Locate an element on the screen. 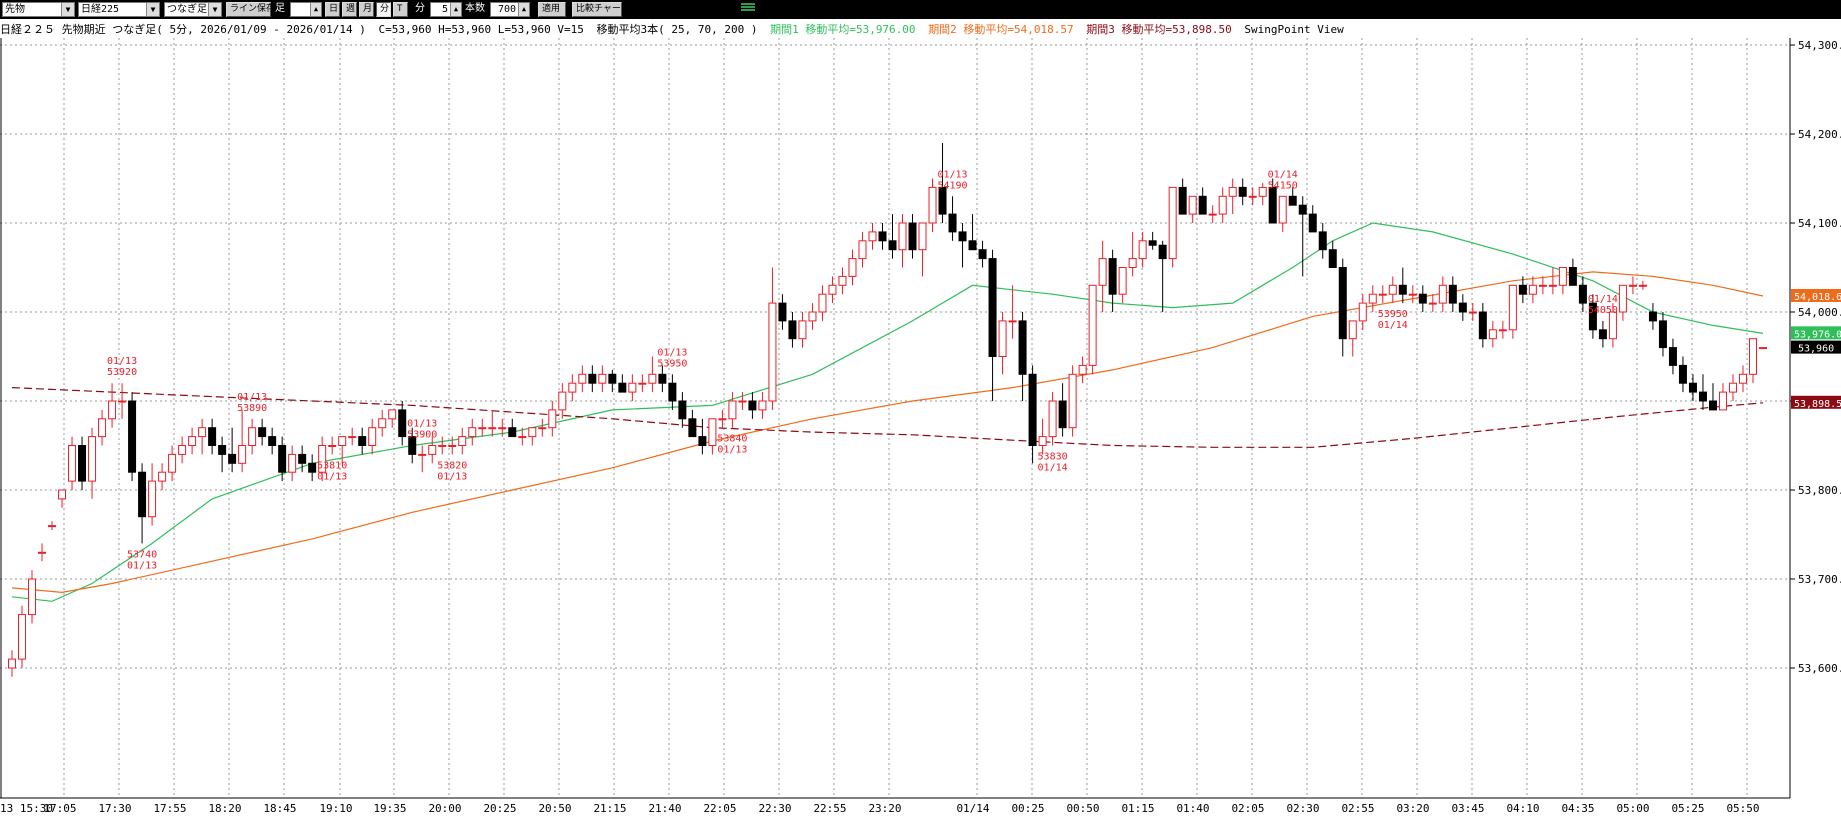 This screenshot has height=819, width=1841. minute-button: 分 is located at coordinates (383, 9).